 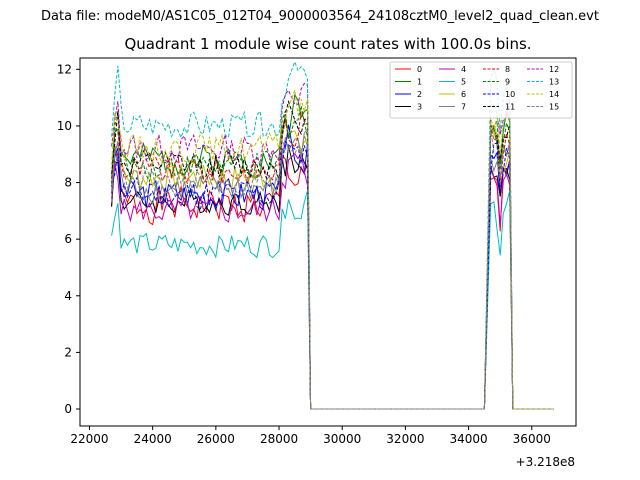 I want to click on legend-label-3: 3, so click(x=419, y=107).